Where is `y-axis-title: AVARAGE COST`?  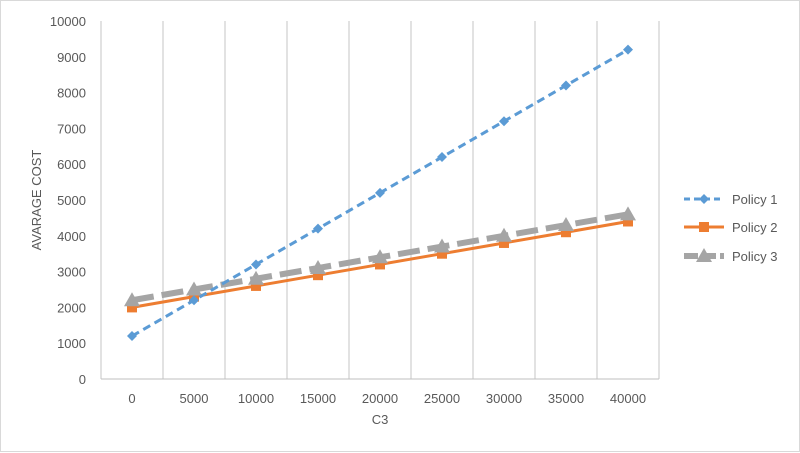
y-axis-title: AVARAGE COST is located at coordinates (36, 200).